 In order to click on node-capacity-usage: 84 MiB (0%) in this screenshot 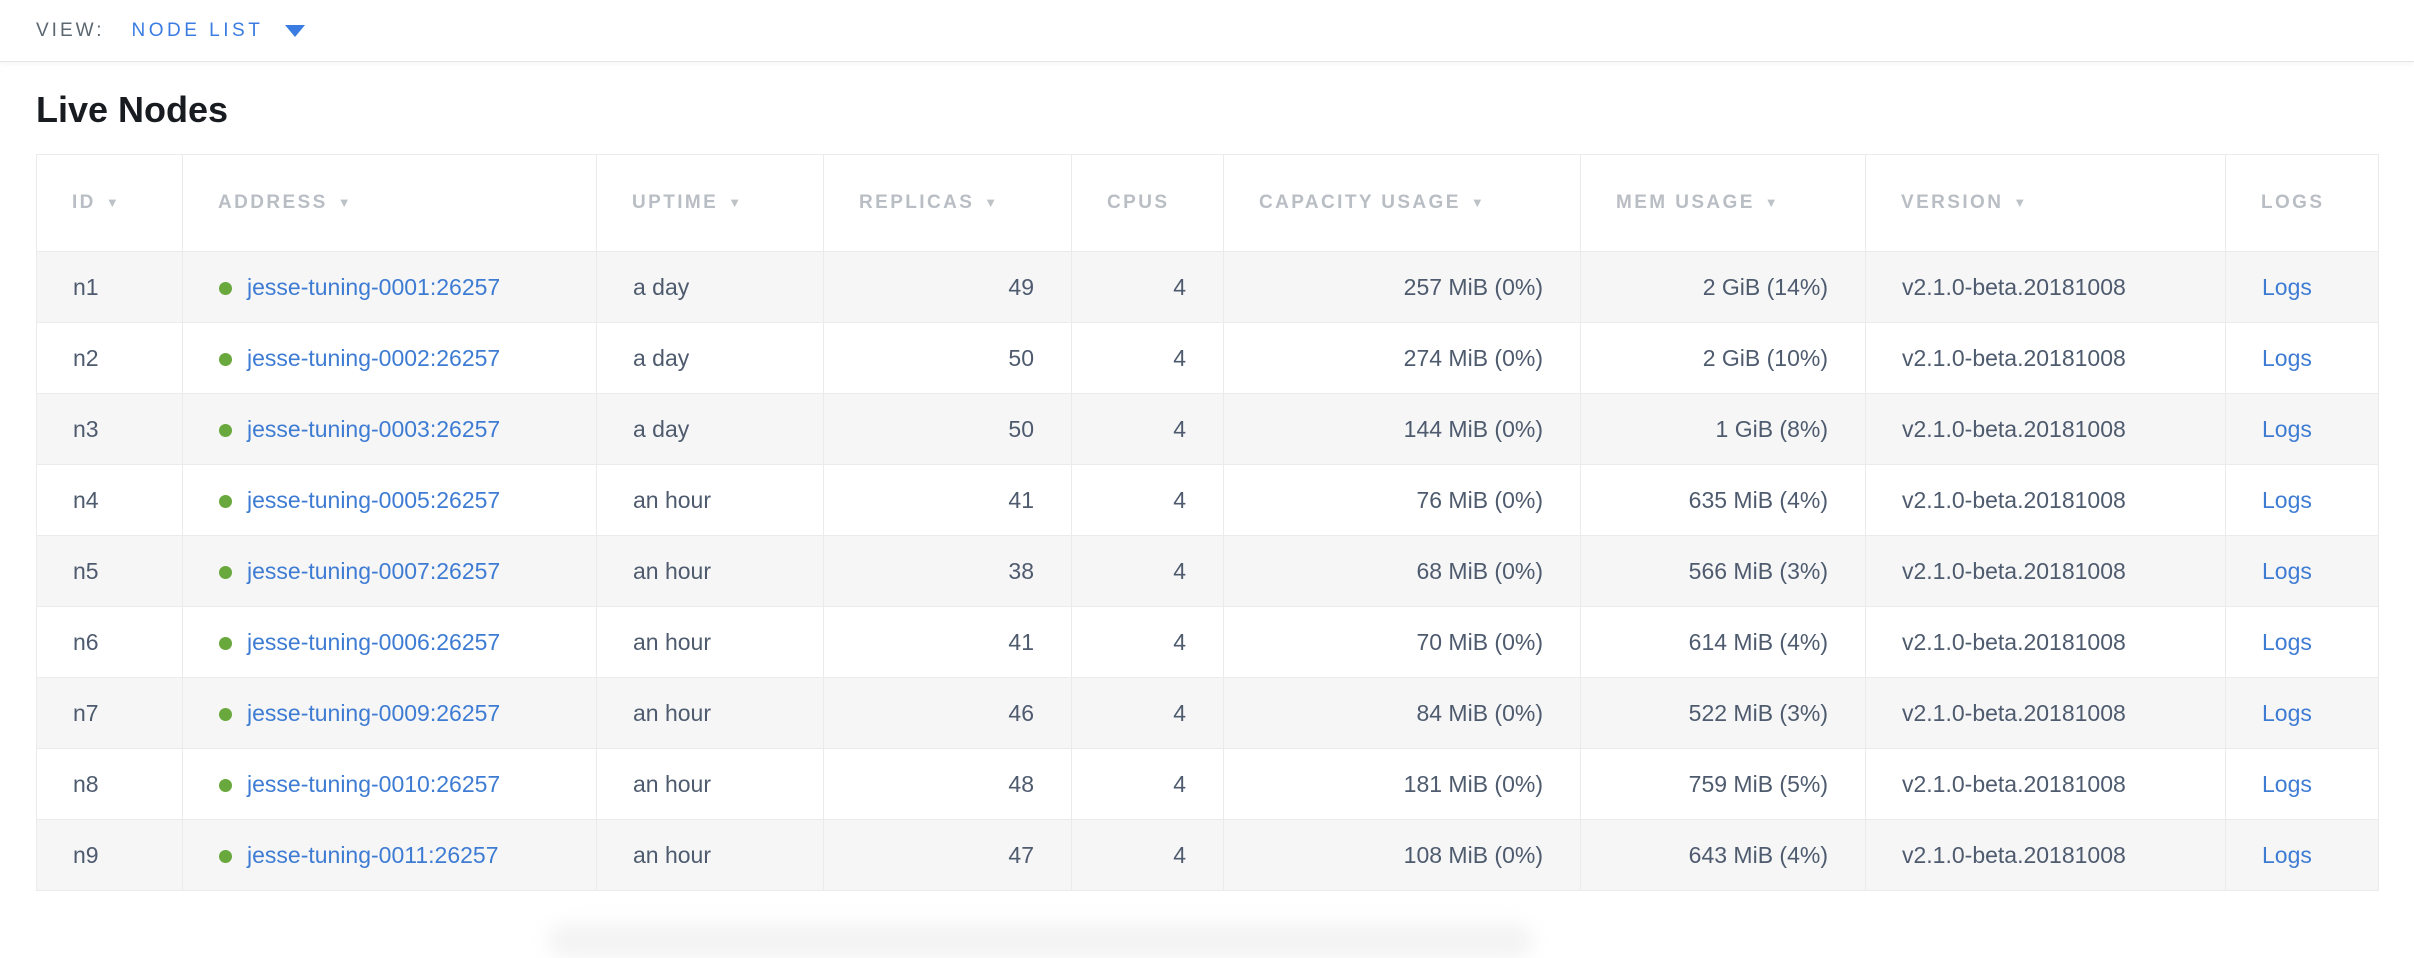, I will do `click(1479, 712)`.